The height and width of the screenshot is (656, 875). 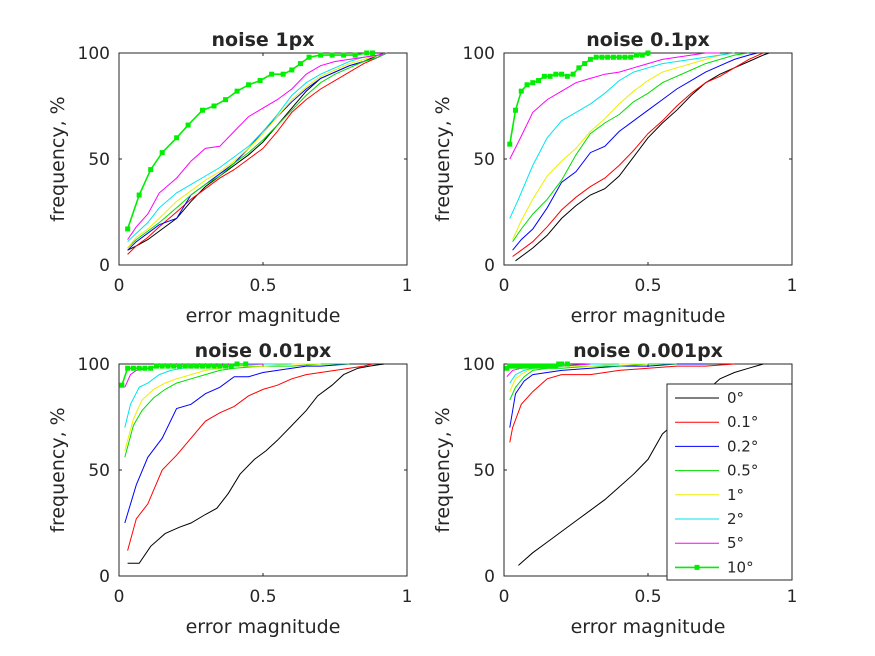 What do you see at coordinates (740, 567) in the screenshot?
I see `legend-entry-label: 10°` at bounding box center [740, 567].